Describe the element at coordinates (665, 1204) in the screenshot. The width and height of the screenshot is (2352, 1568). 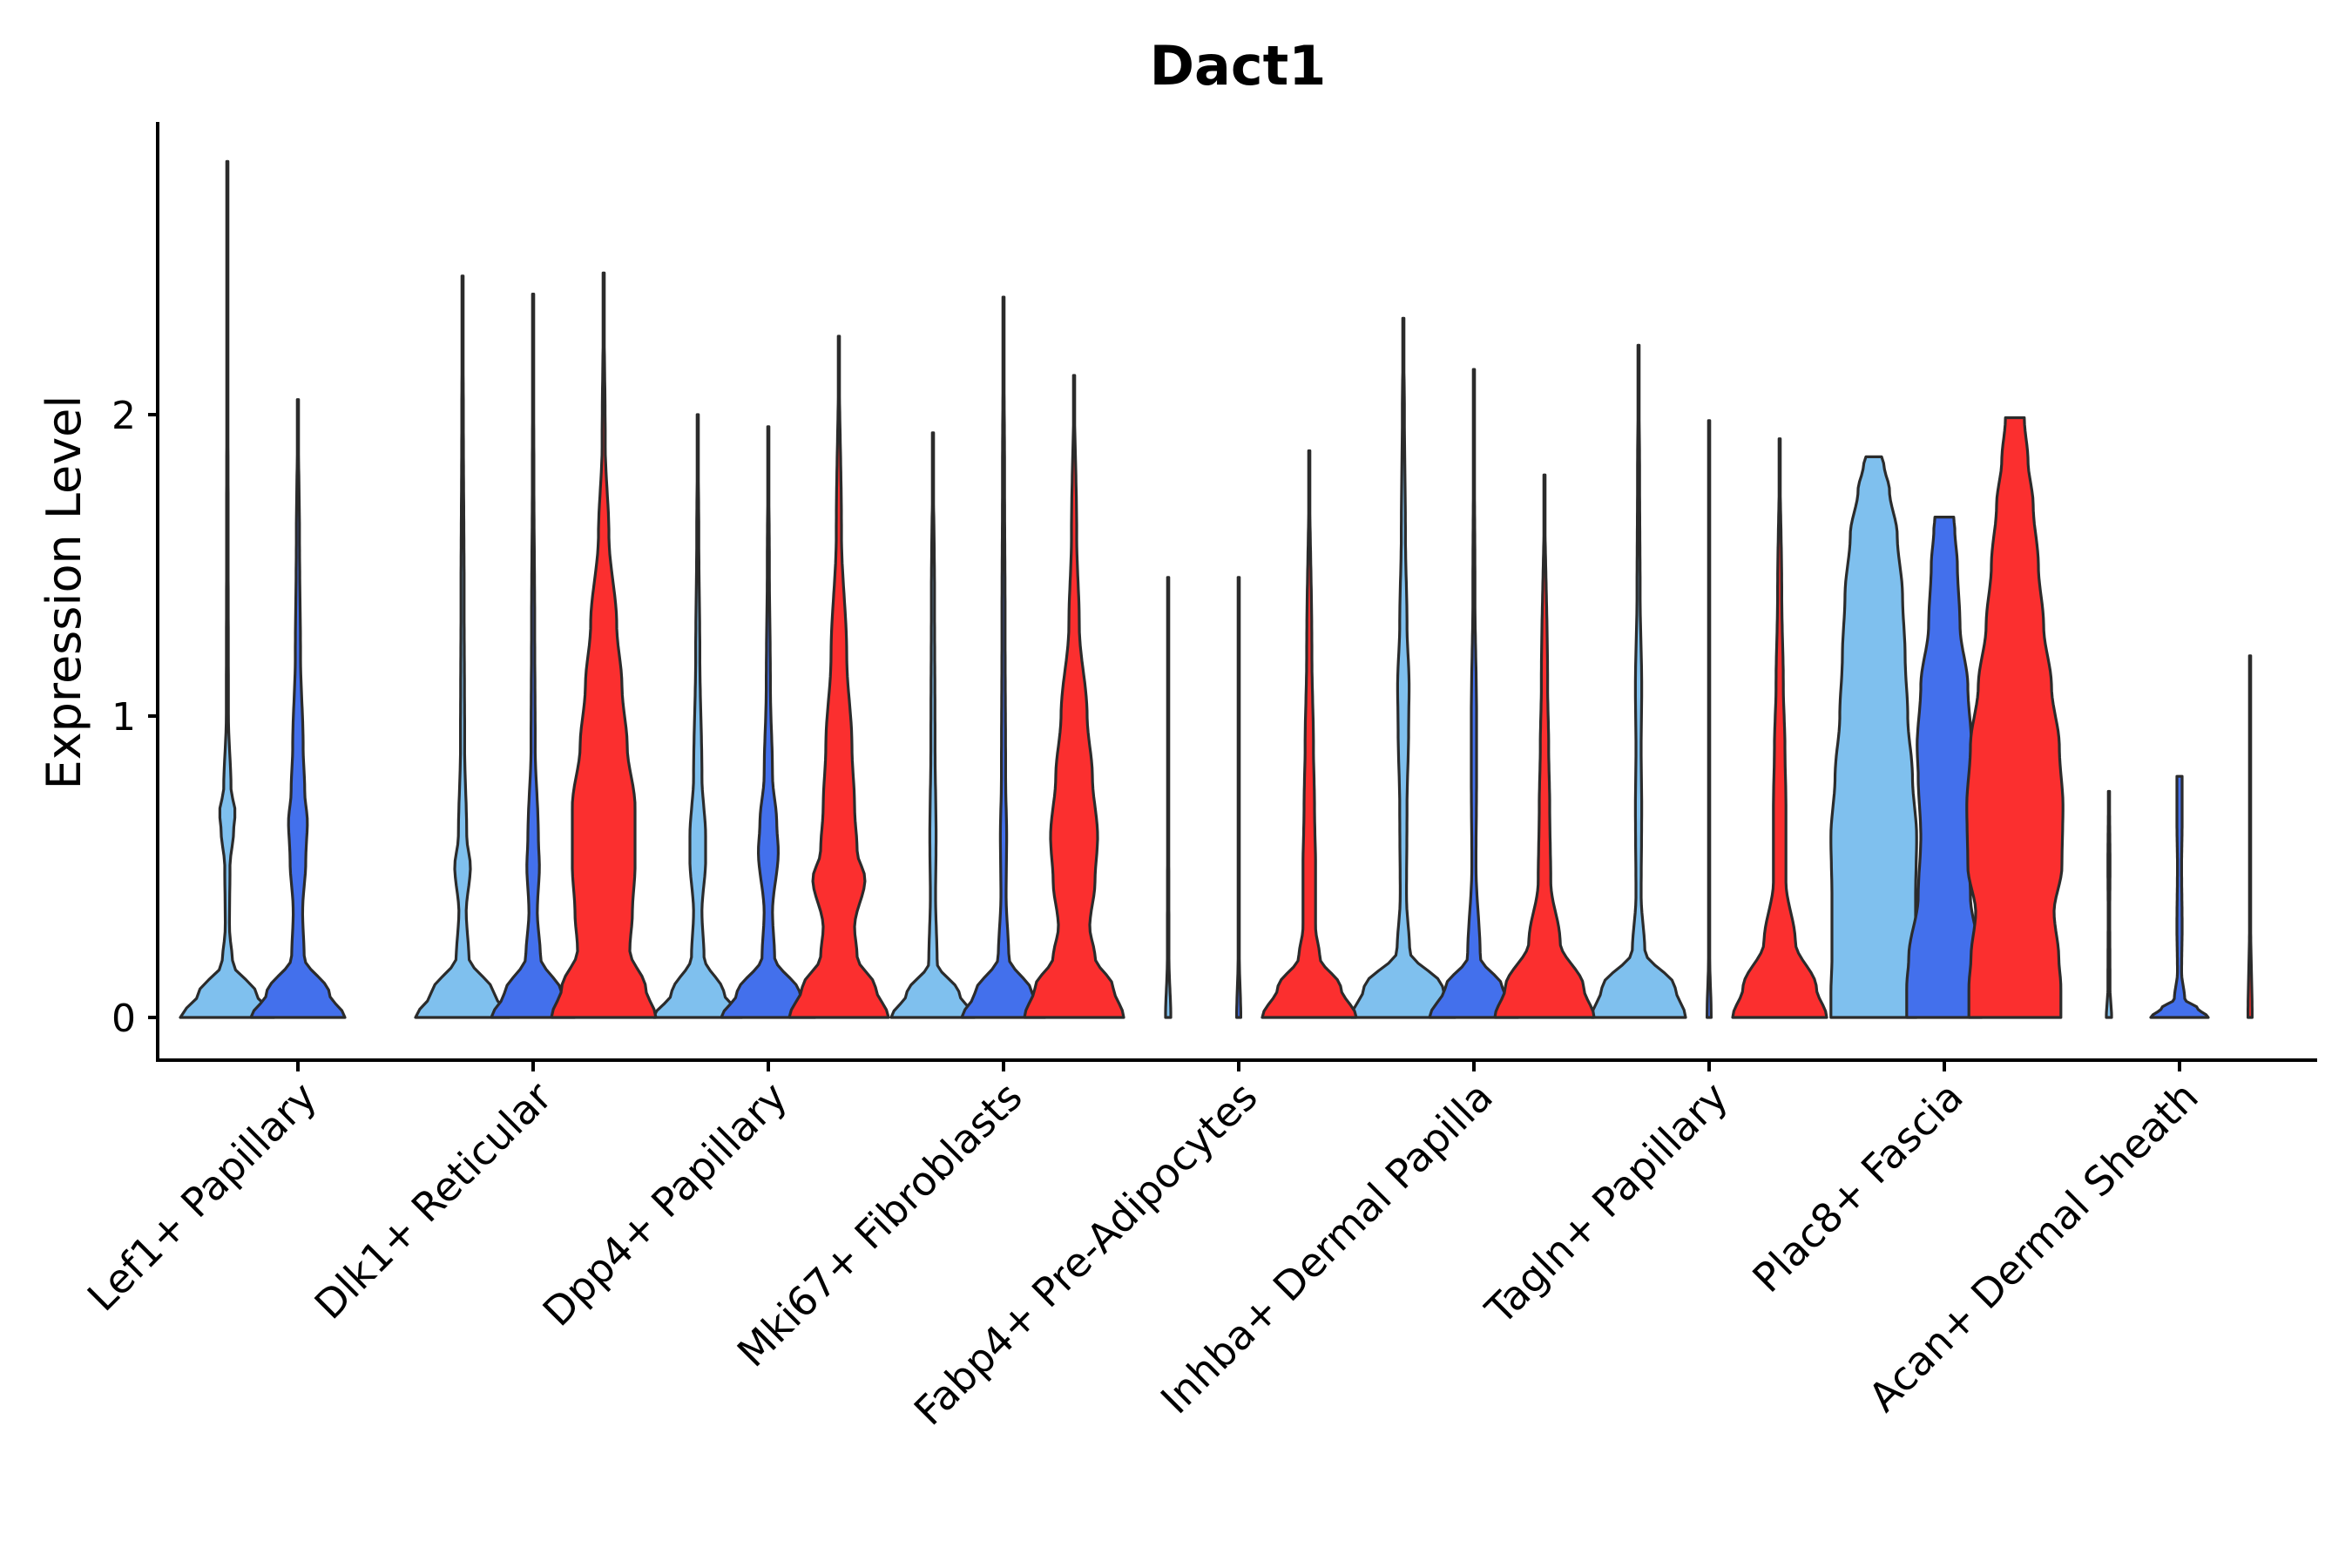
I see `x-tick-label: Dpp4+ Papillary` at that location.